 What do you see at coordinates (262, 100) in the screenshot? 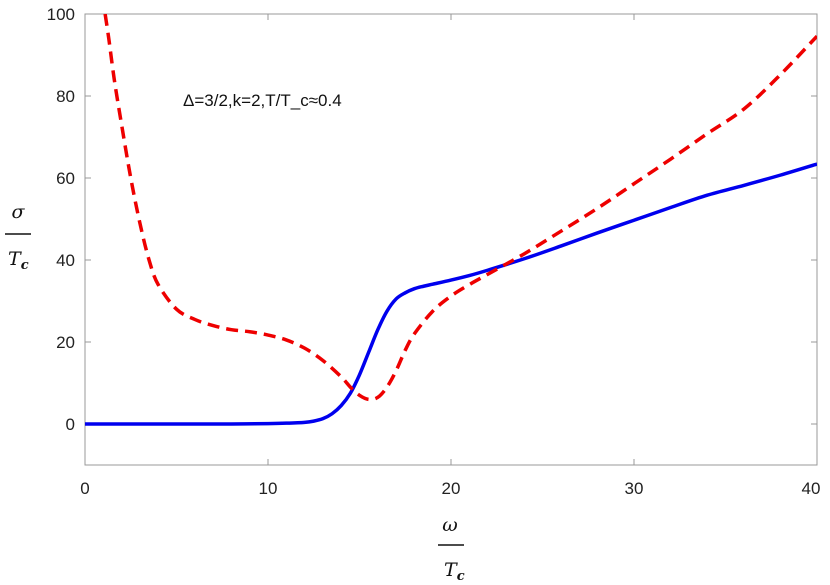
I see `chart-annotation: Δ=3/2,k=2,T/T_c≈0.4` at bounding box center [262, 100].